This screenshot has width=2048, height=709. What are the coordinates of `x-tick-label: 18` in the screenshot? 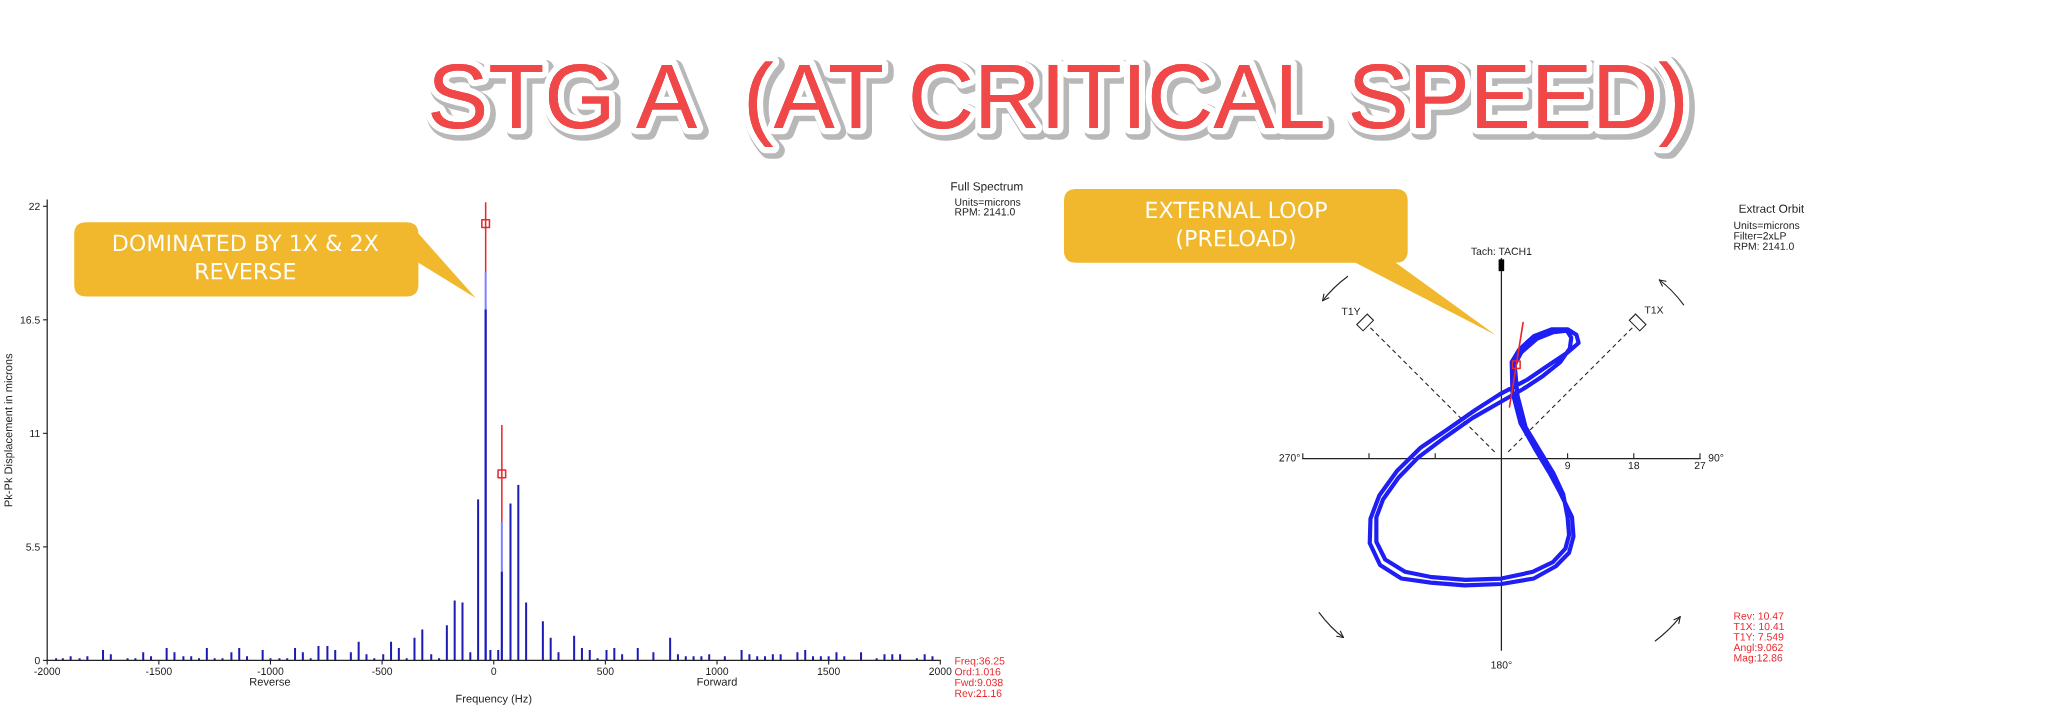 It's located at (1634, 465).